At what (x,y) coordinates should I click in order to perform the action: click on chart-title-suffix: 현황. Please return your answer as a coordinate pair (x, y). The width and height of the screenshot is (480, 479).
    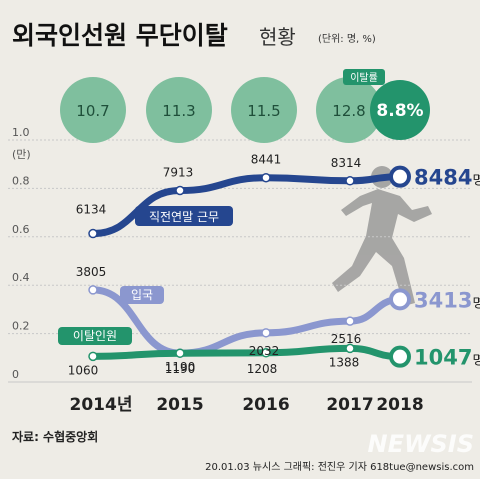
    Looking at the image, I should click on (277, 37).